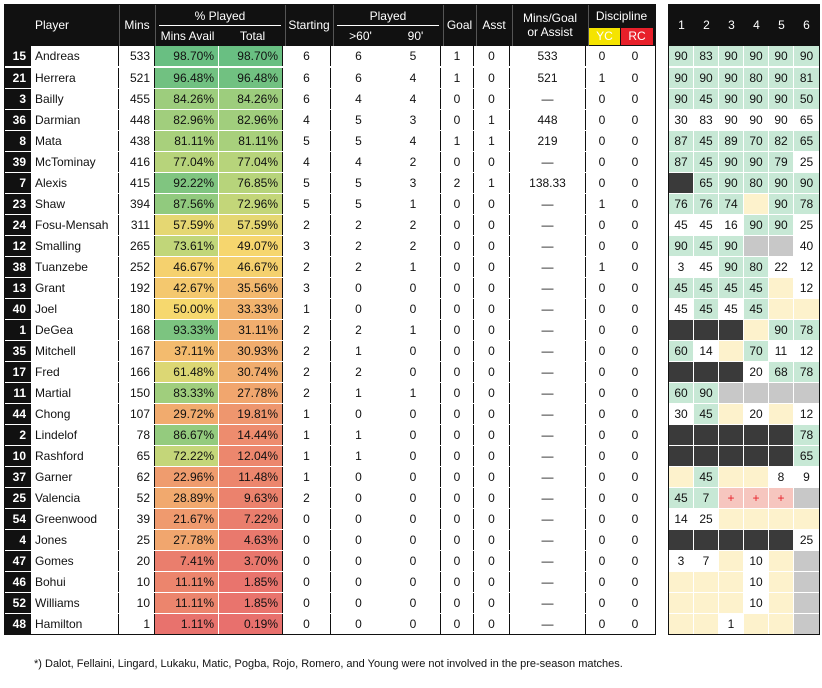 The image size is (822, 688). I want to click on cell-mins: 265, so click(137, 246).